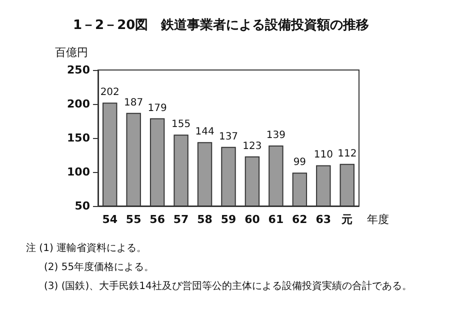 This screenshot has width=467, height=322. Describe the element at coordinates (99, 267) in the screenshot. I see `text: (2) 55年度価格による。` at that location.